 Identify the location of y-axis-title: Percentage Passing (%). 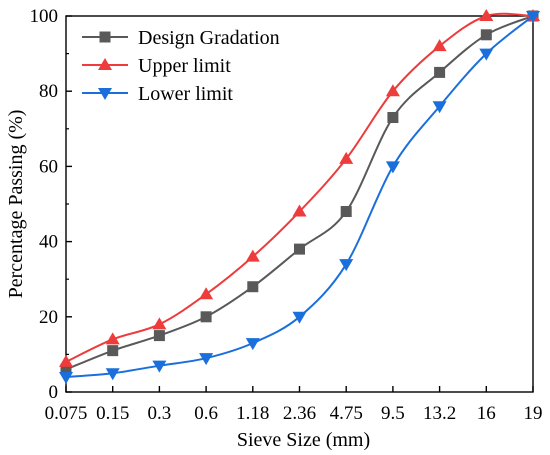
(16, 204).